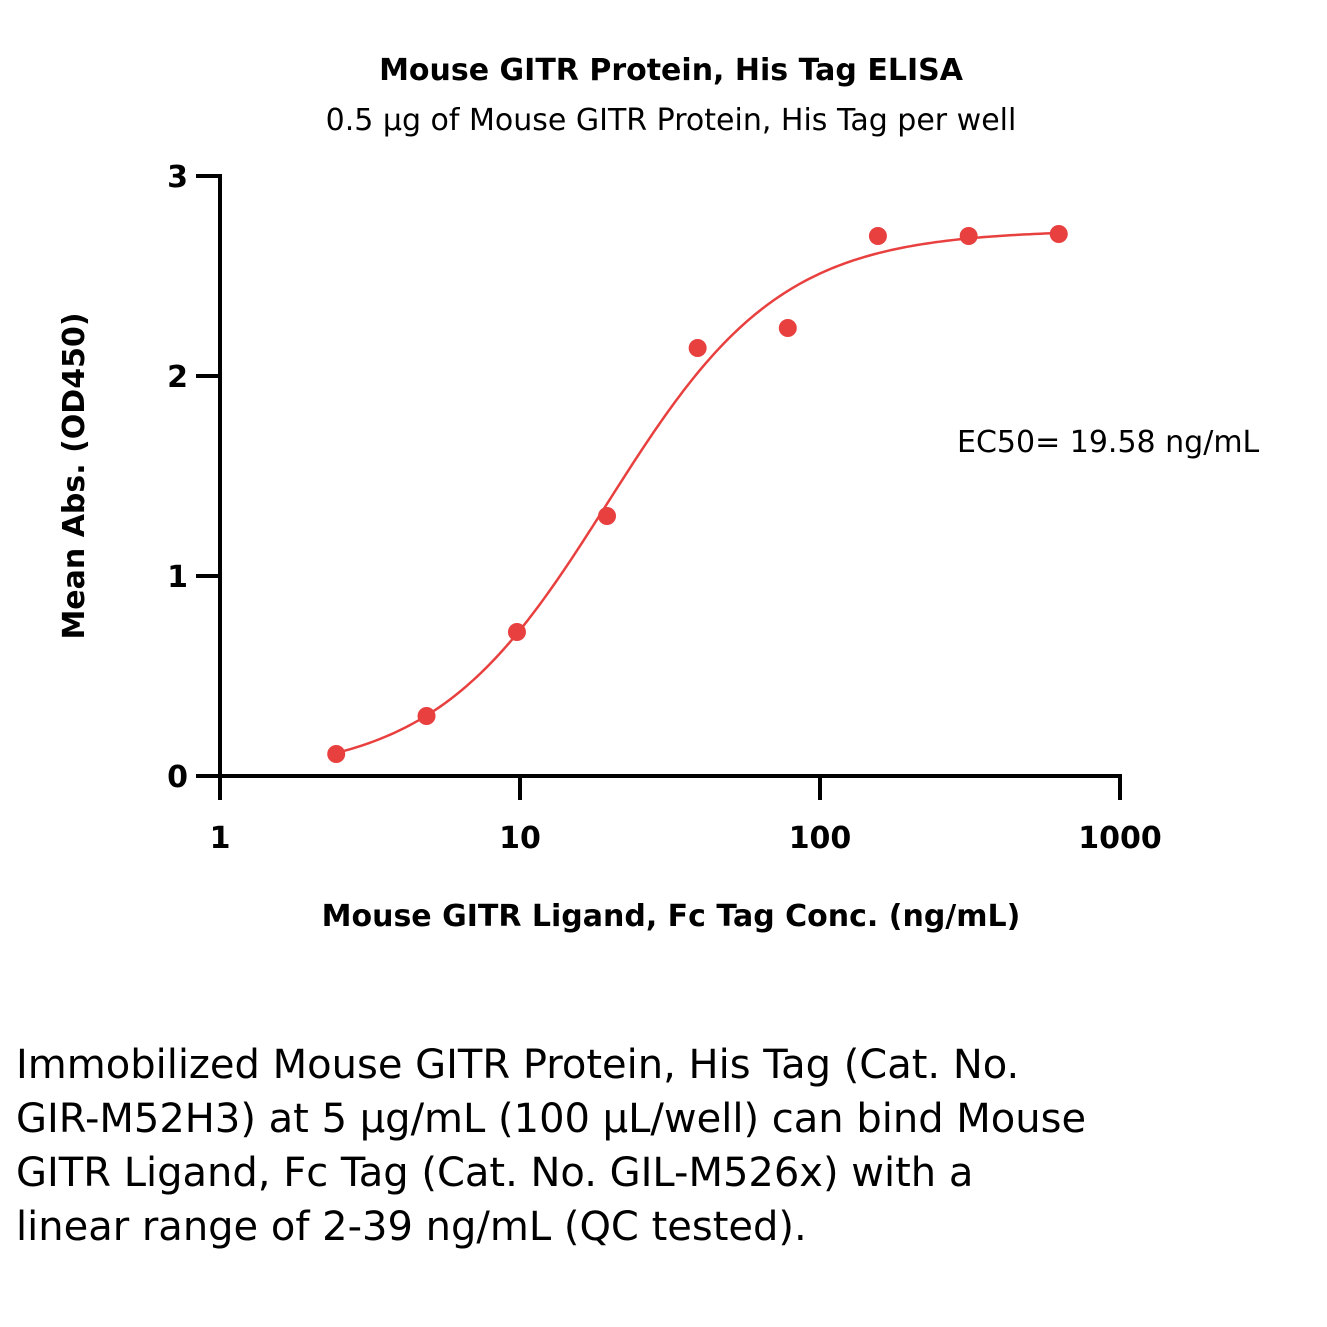  What do you see at coordinates (177, 577) in the screenshot?
I see `y-tick-label: 1` at bounding box center [177, 577].